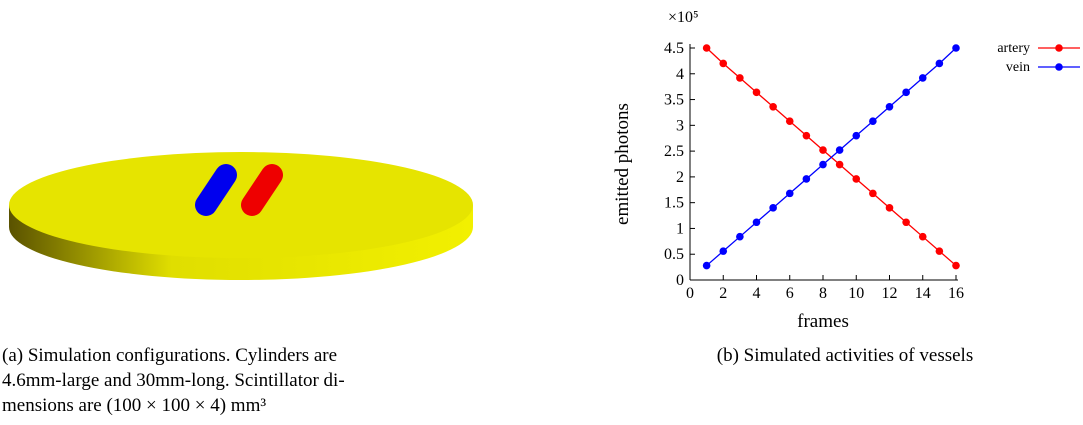 This screenshot has width=1083, height=425. Describe the element at coordinates (790, 293) in the screenshot. I see `x-tick-label: 6` at that location.